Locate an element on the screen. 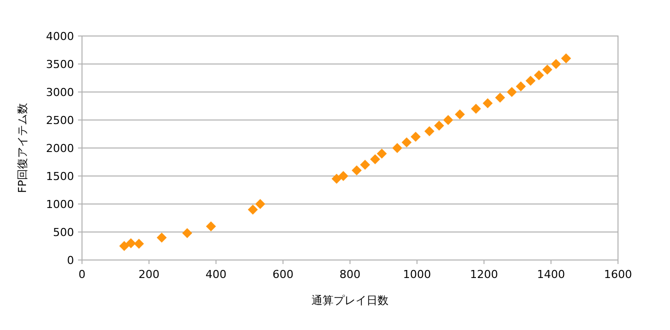  y-tick-label: 2500 is located at coordinates (60, 120).